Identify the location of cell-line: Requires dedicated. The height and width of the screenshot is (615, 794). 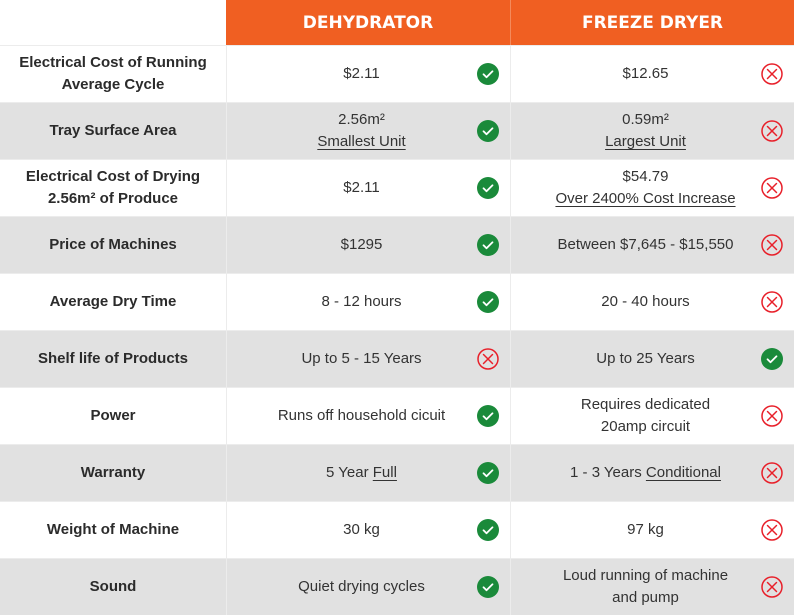
(652, 405).